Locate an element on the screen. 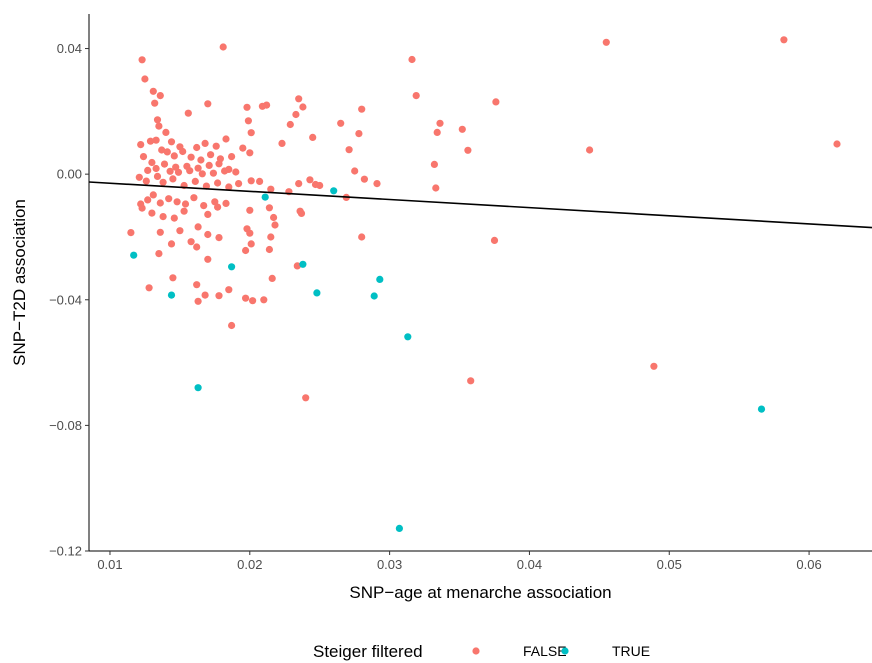  y-tick-label: 0.00 is located at coordinates (69, 174).